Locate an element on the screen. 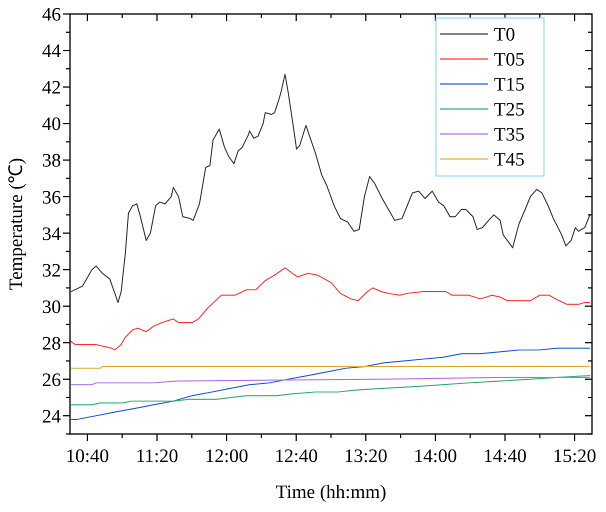  x-tick-label: 15:20 is located at coordinates (574, 456).